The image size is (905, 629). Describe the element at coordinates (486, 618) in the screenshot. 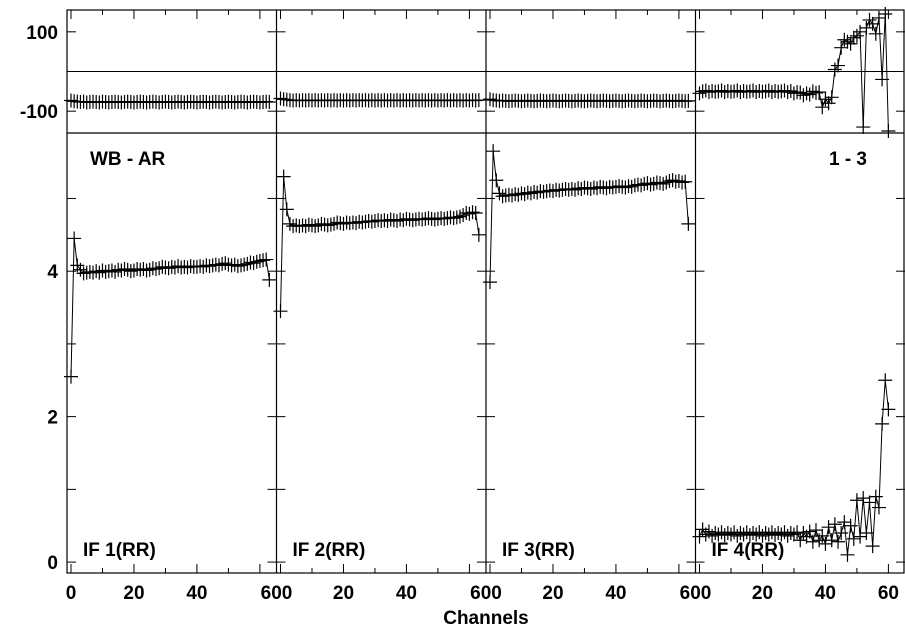

I see `x-axis-title: Channels` at that location.